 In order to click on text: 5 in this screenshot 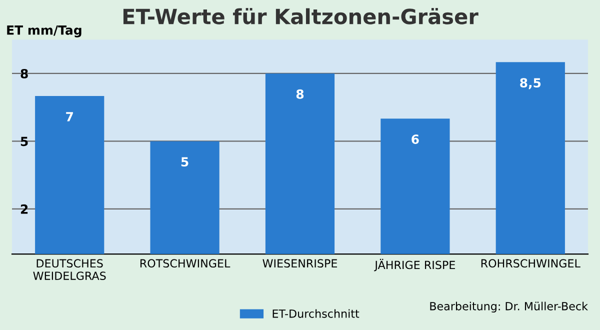, I will do `click(184, 162)`.